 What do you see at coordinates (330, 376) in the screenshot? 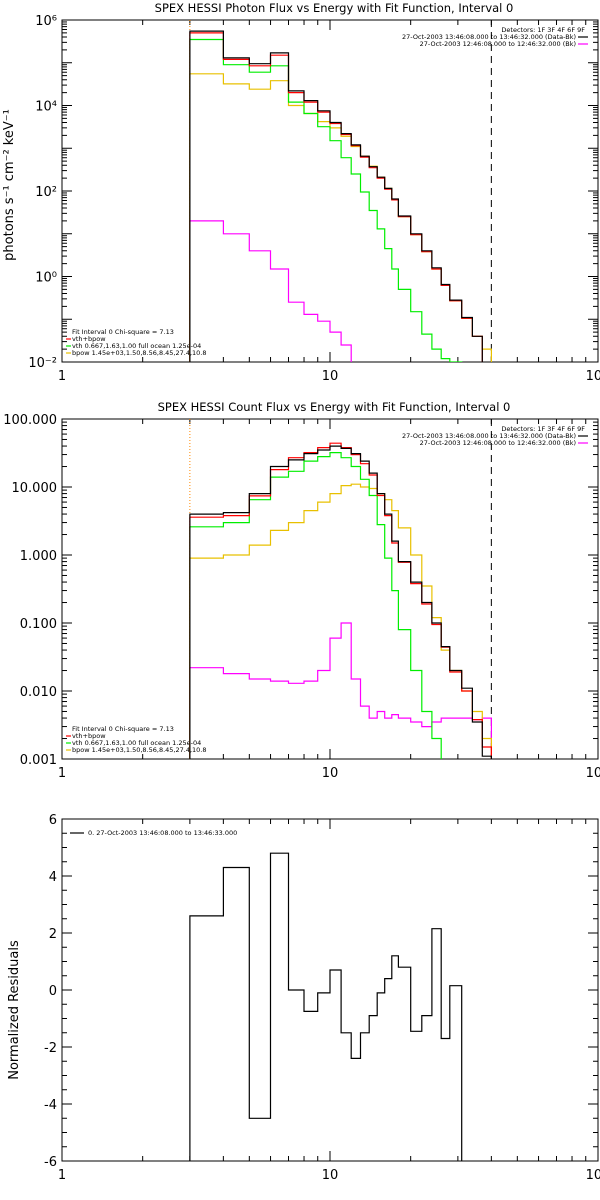
I see `photon-x-tick-label: 10` at bounding box center [330, 376].